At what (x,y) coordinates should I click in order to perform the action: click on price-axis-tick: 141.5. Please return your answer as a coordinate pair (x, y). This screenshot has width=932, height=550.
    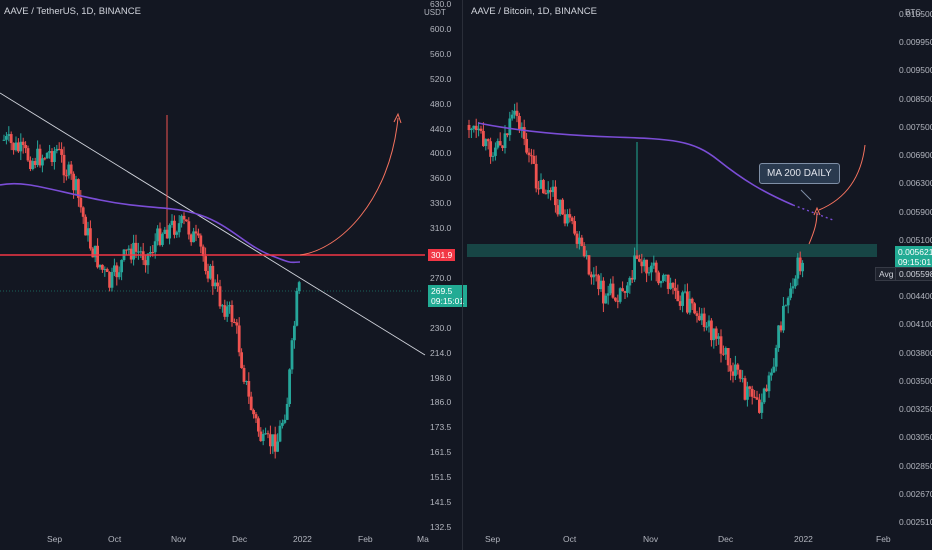
    Looking at the image, I should click on (441, 502).